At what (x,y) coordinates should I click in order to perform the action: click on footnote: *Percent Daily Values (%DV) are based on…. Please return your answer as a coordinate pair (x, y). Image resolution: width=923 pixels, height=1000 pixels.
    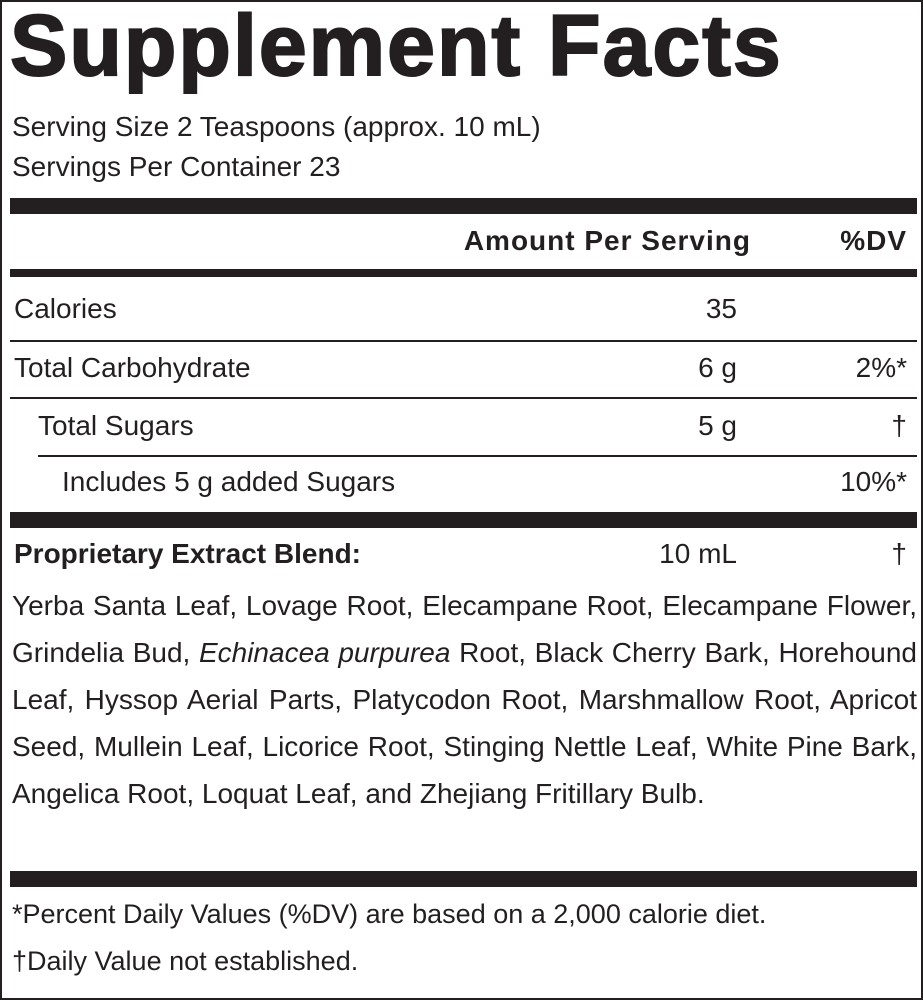
    Looking at the image, I should click on (389, 914).